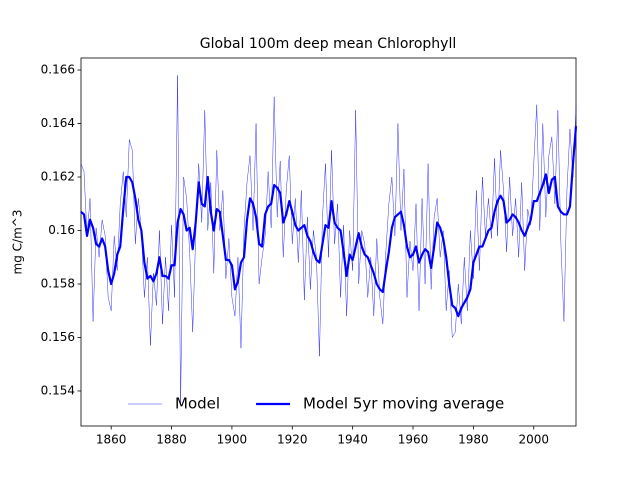  Describe the element at coordinates (473, 440) in the screenshot. I see `x-tick-label: 1980` at that location.